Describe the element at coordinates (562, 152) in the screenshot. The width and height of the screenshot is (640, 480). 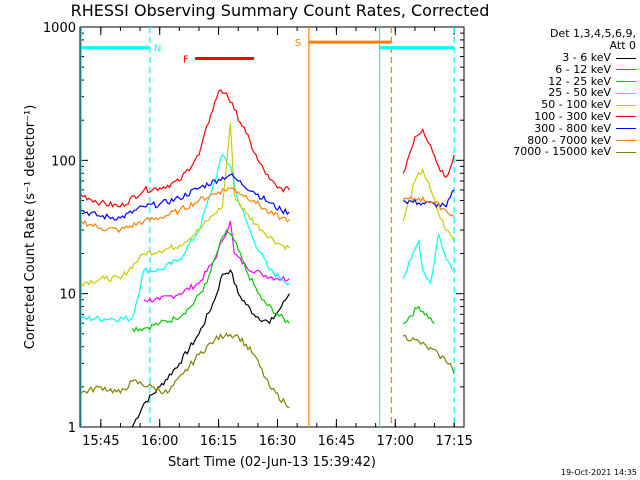
I see `legend-item-label: 7000 - 15000 keV` at that location.